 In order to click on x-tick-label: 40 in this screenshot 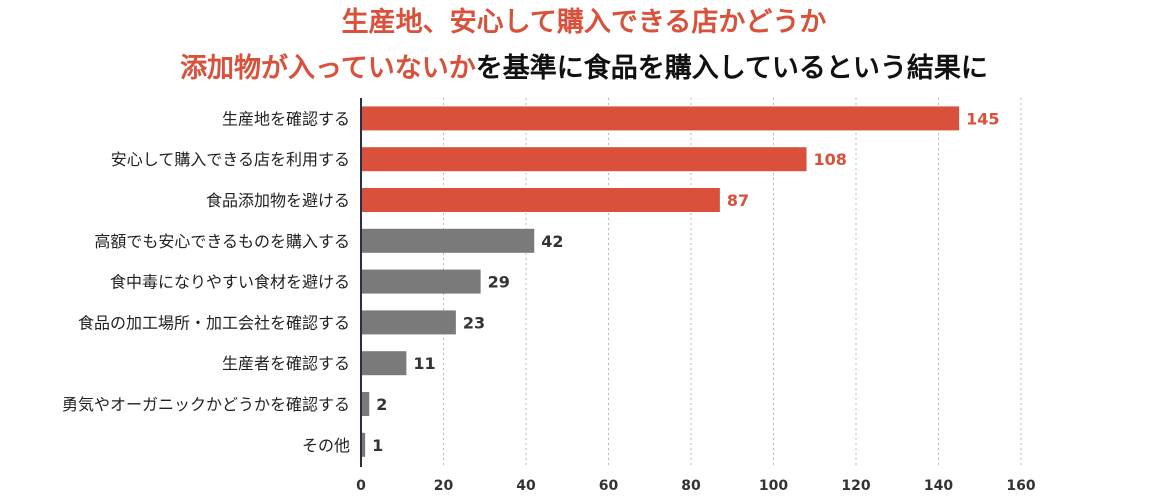, I will do `click(526, 486)`.